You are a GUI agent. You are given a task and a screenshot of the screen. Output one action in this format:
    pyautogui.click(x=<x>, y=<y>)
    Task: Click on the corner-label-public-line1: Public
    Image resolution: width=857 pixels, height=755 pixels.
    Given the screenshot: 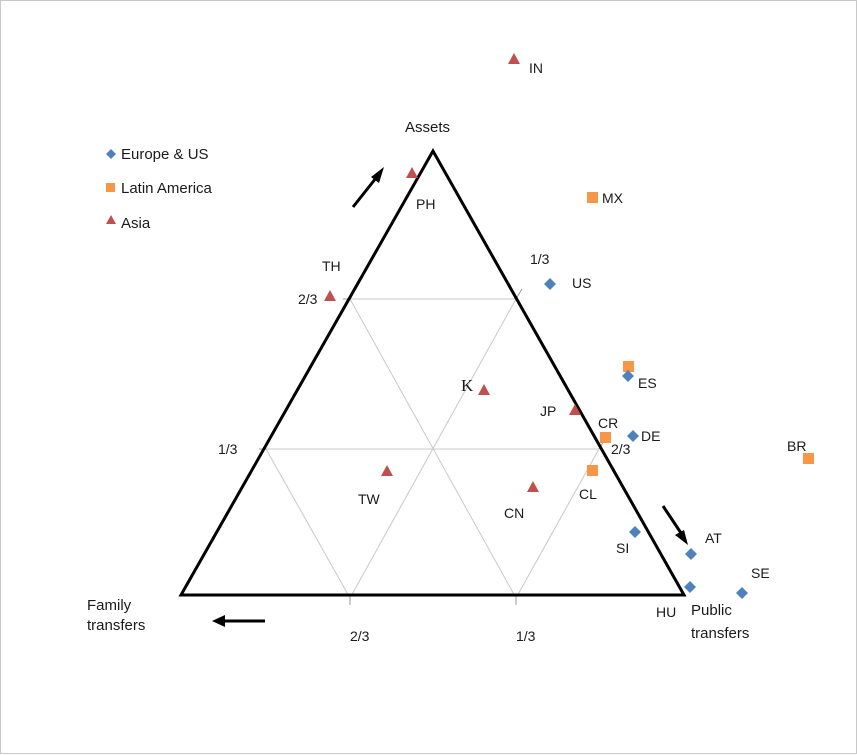 What is the action you would take?
    pyautogui.click(x=711, y=610)
    